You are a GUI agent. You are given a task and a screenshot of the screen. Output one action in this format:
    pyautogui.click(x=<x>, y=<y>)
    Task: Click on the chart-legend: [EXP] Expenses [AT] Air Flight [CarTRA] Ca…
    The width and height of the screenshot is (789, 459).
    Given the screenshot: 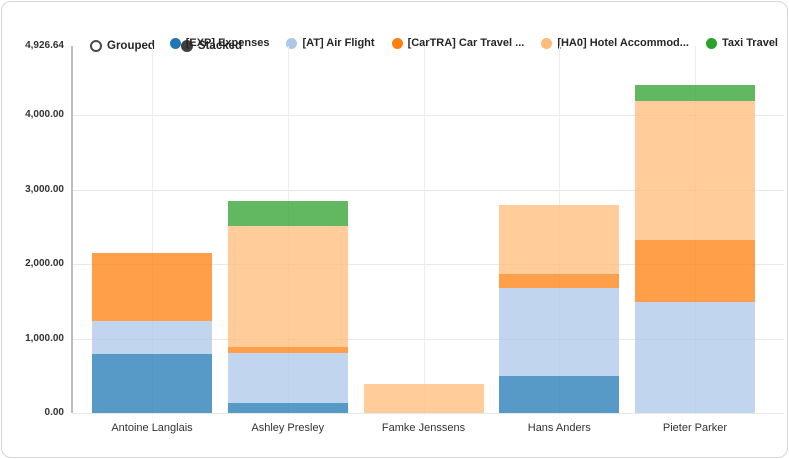 What is the action you would take?
    pyautogui.click(x=473, y=43)
    